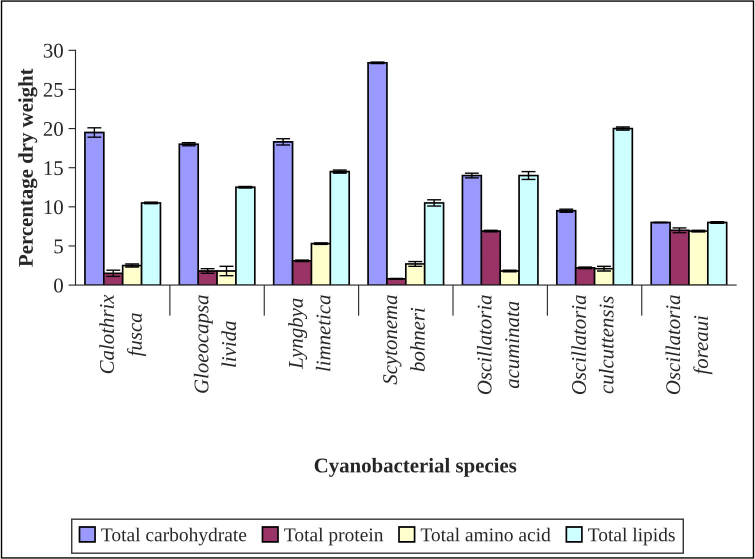  What do you see at coordinates (122, 334) in the screenshot?
I see `x-tick-label: Calothrix fusca` at bounding box center [122, 334].